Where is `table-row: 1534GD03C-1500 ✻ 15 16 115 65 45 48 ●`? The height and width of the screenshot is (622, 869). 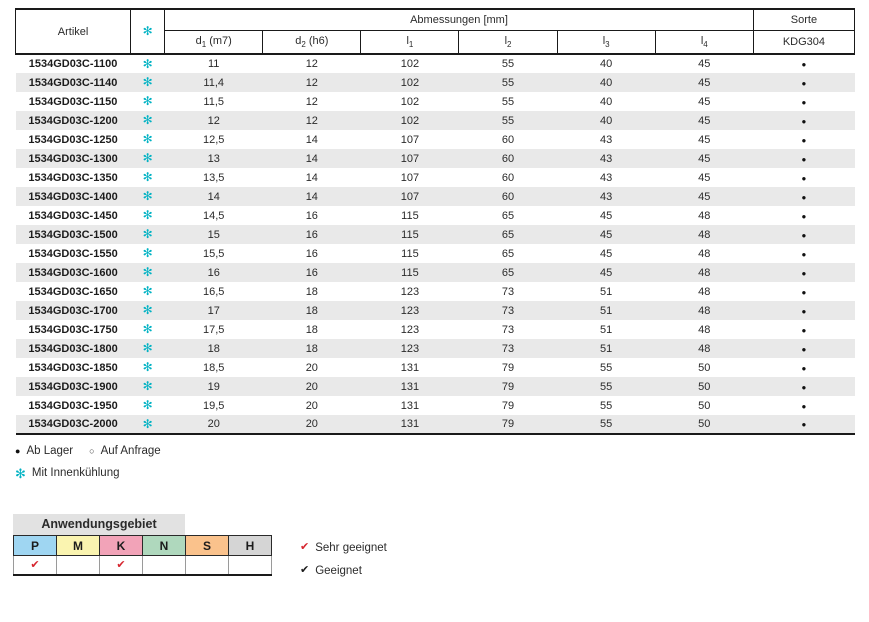
table-row: 1534GD03C-1500 ✻ 15 16 115 65 45 48 ● is located at coordinates (435, 234).